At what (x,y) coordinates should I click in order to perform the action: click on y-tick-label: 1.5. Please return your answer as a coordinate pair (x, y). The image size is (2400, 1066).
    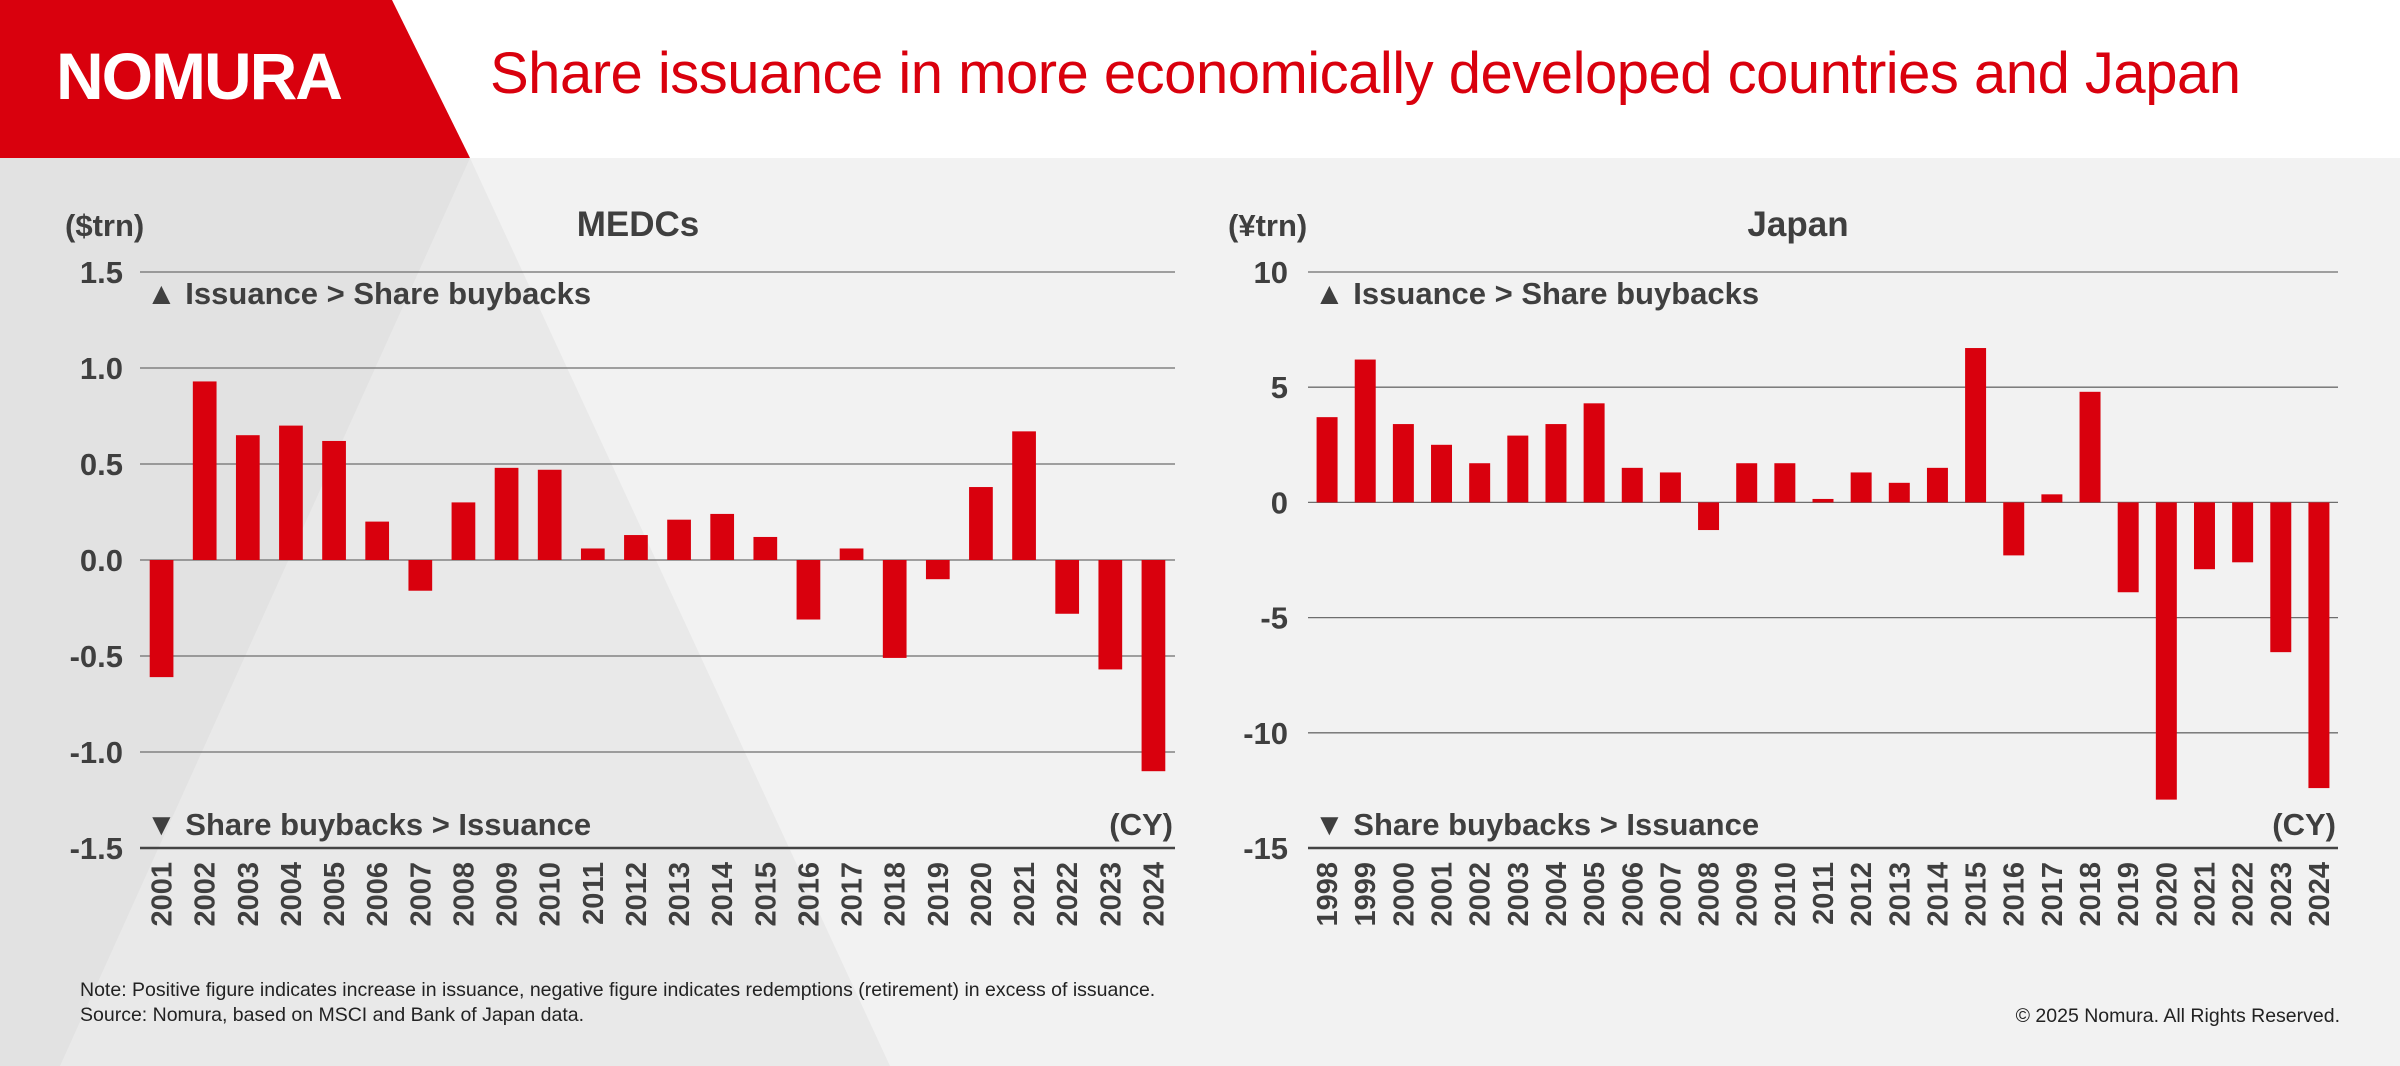
    Looking at the image, I should click on (101, 272).